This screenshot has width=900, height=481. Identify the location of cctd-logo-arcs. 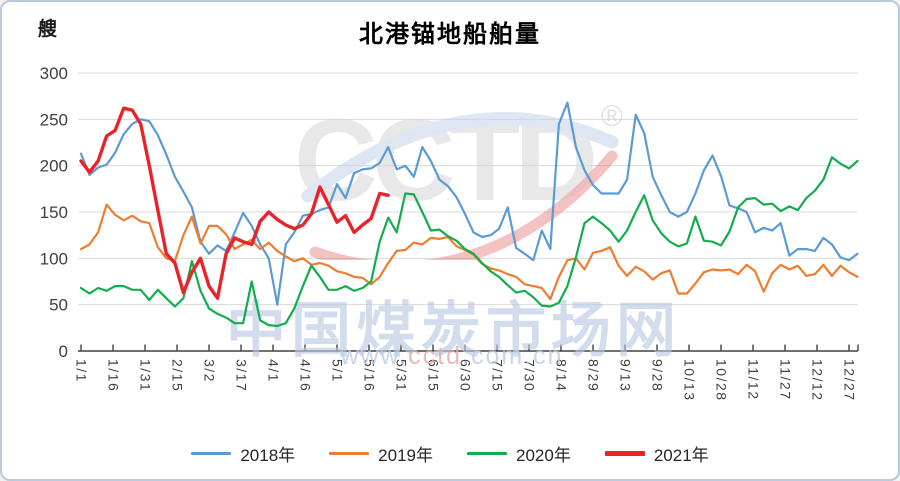
(460, 186).